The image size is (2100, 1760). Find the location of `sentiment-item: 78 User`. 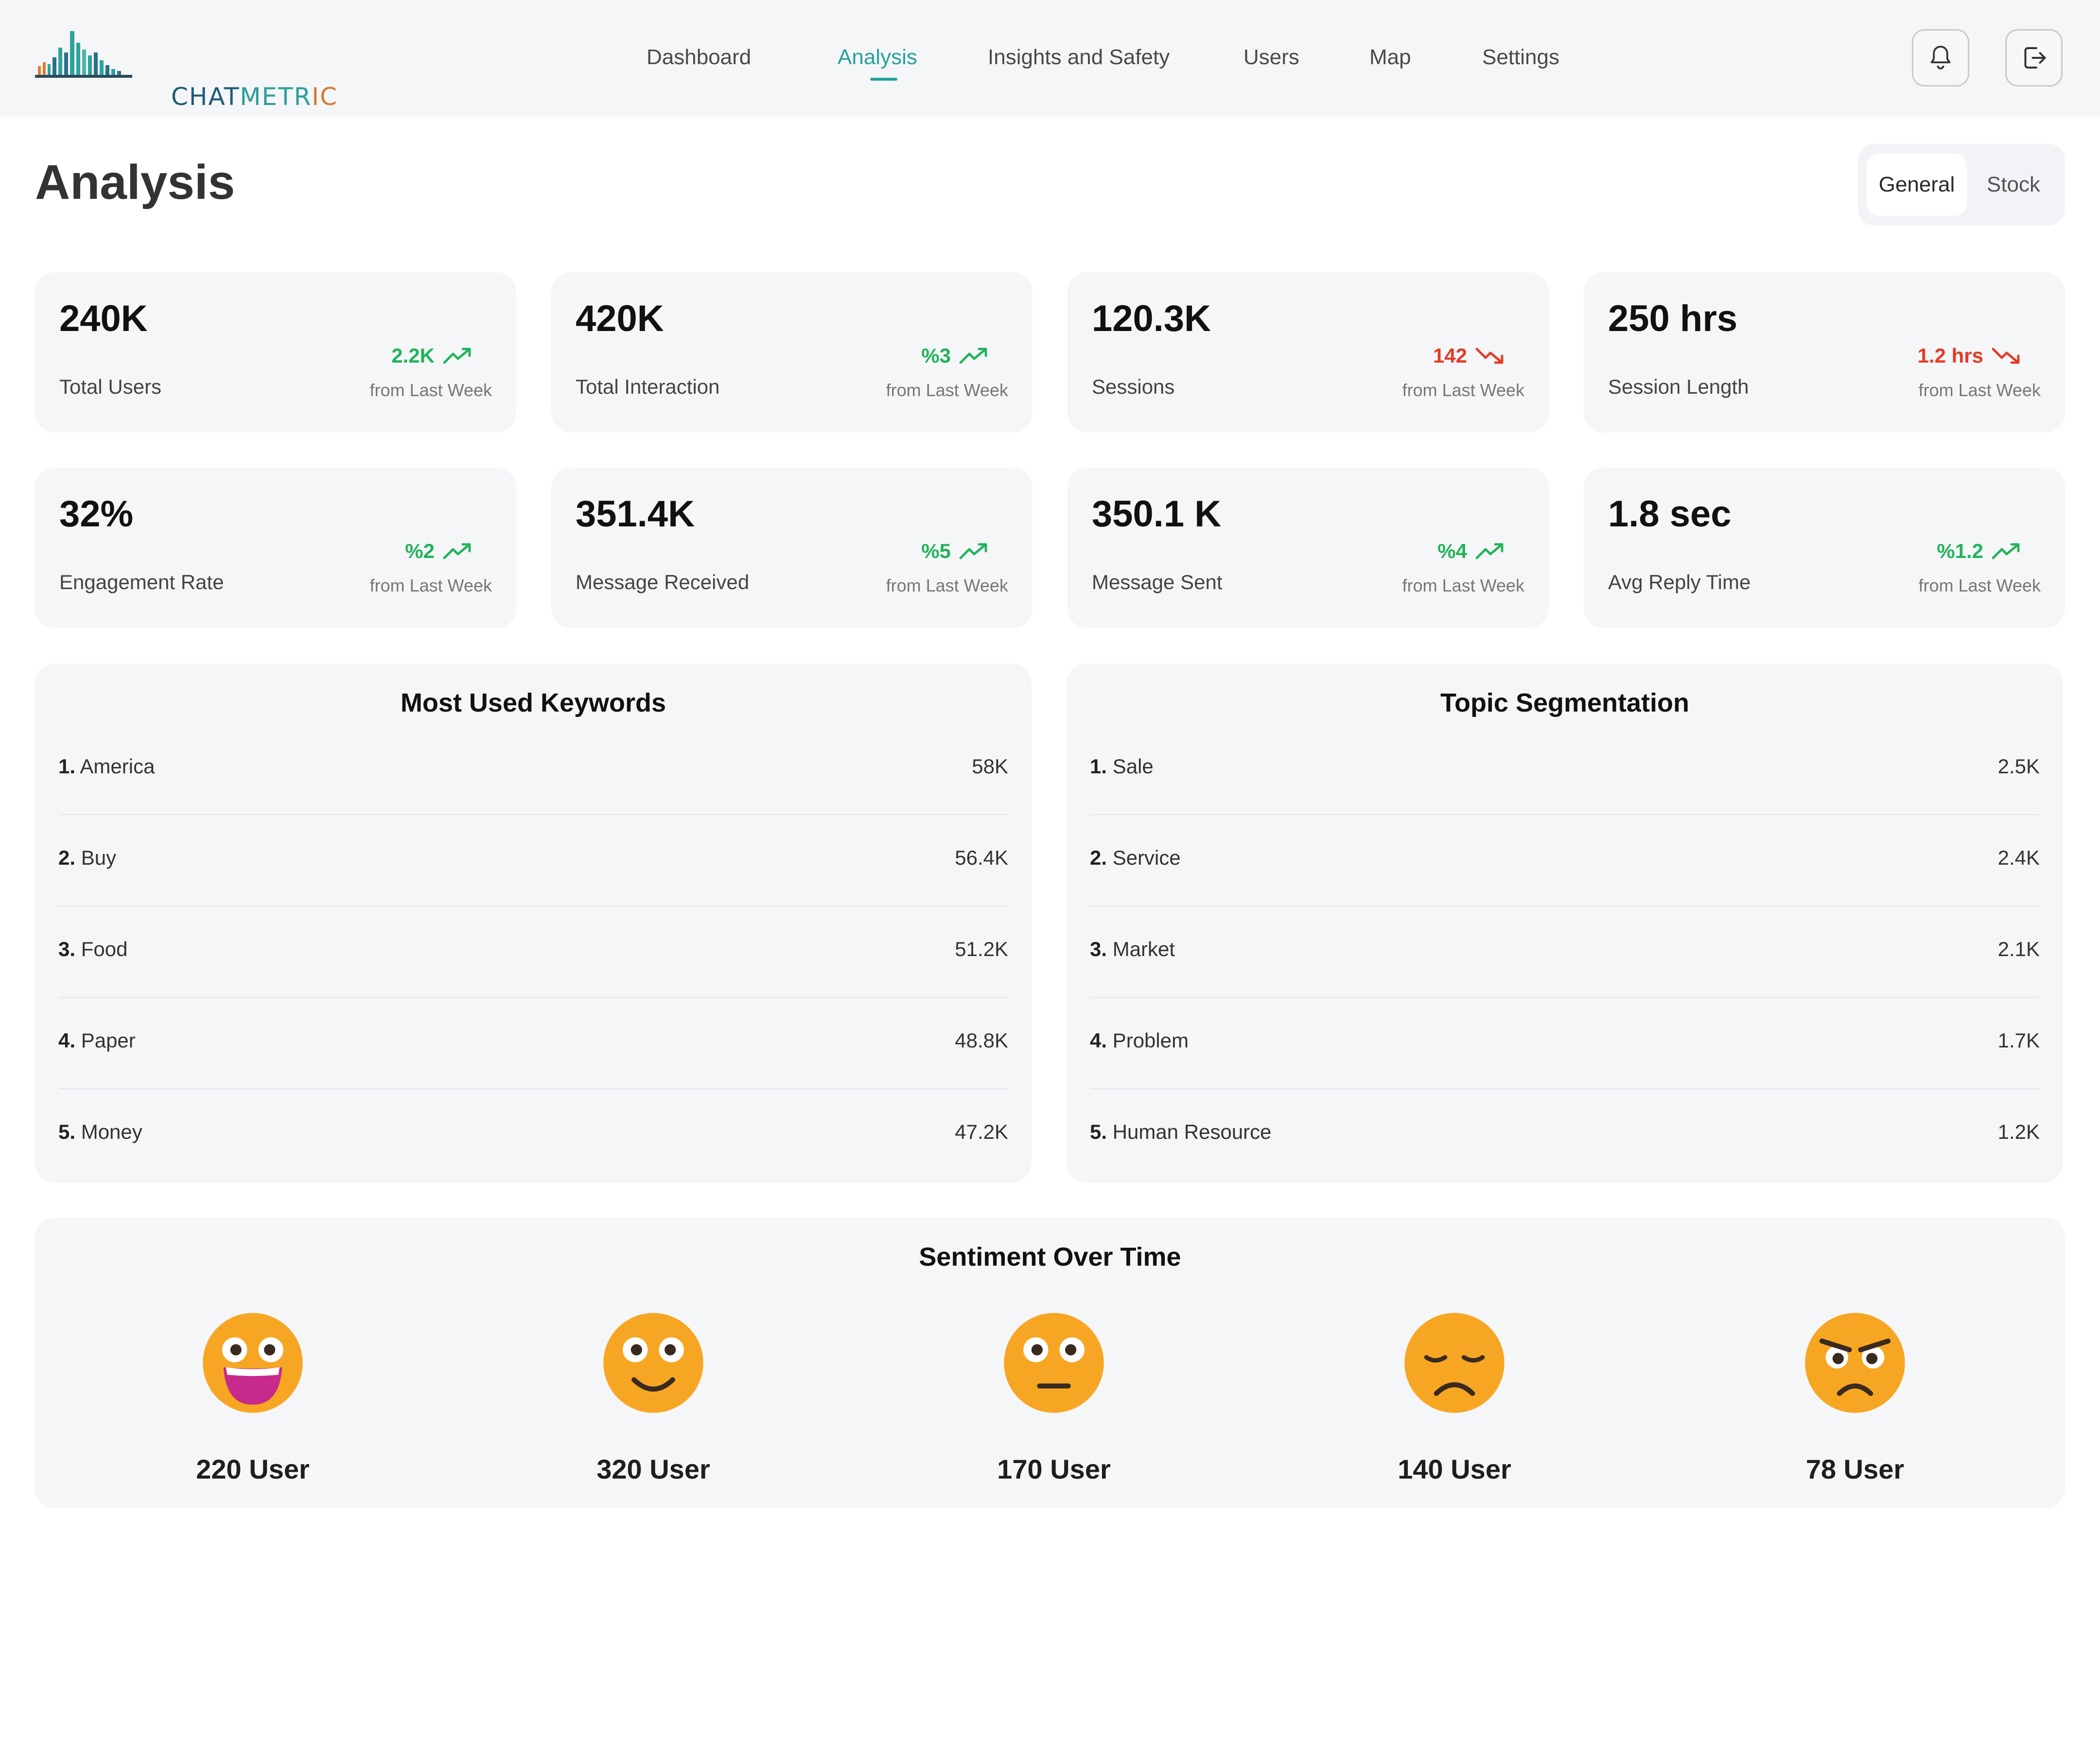

sentiment-item: 78 User is located at coordinates (1855, 1405).